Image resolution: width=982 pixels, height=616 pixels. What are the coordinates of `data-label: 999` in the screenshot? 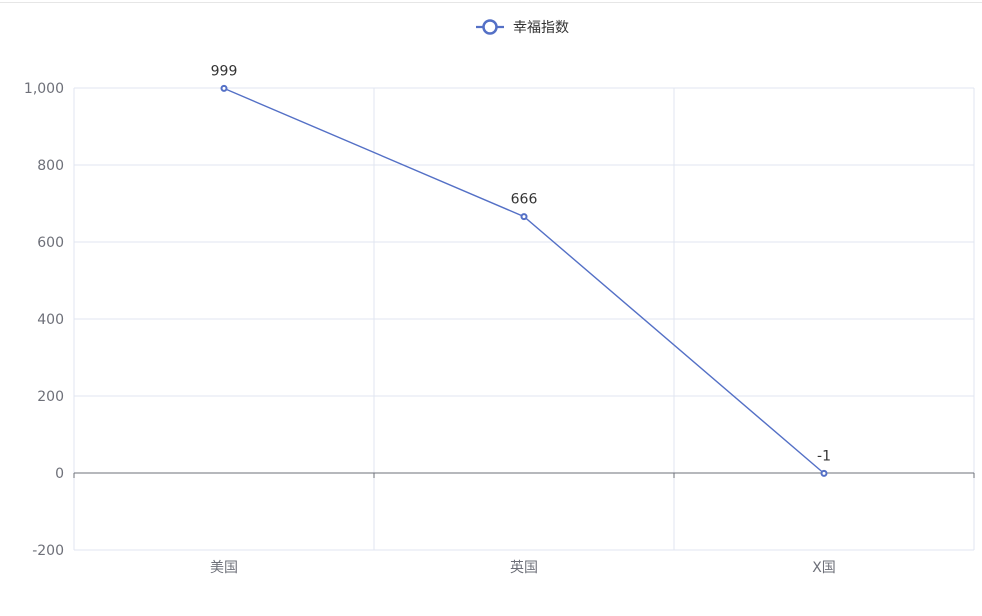 It's located at (224, 71).